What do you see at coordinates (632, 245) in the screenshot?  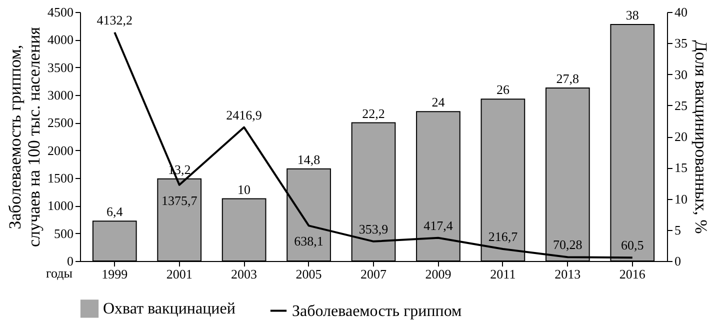 I see `data-label: 60,5` at bounding box center [632, 245].